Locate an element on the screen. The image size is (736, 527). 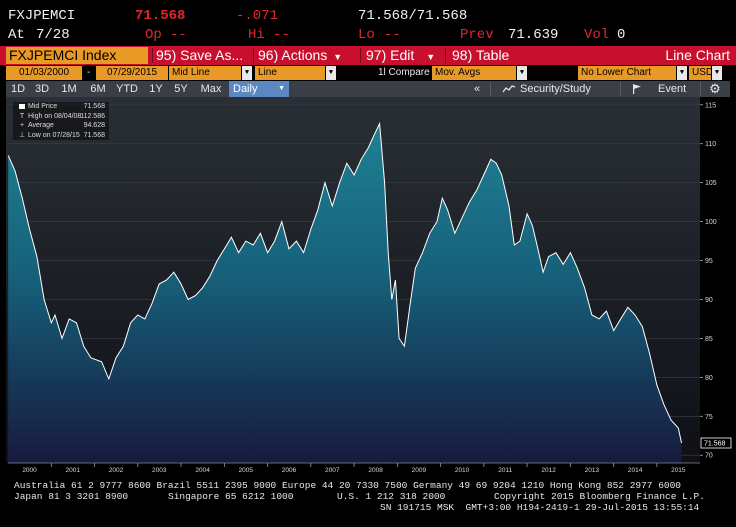
x-tick-label: 2014 is located at coordinates (635, 470).